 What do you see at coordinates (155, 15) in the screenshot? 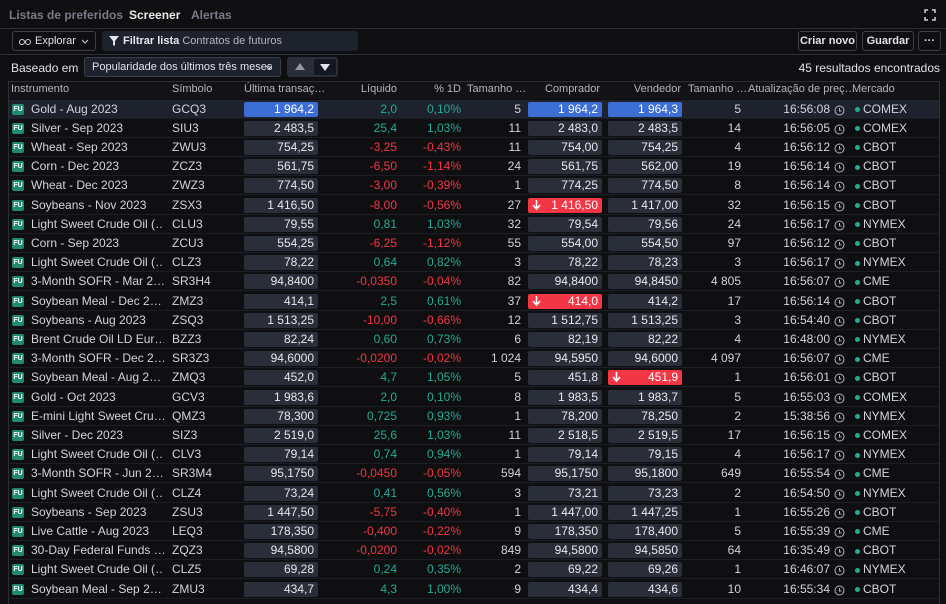
I see `tab: Screener` at bounding box center [155, 15].